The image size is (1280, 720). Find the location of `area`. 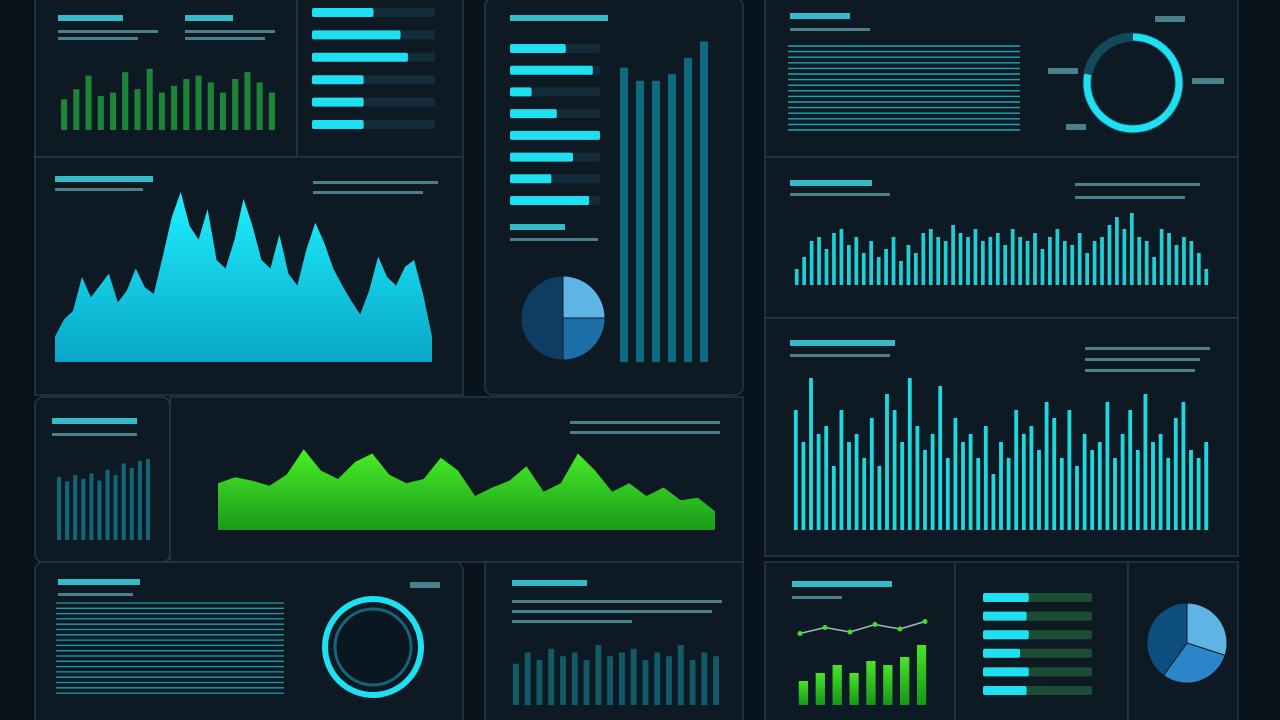

area is located at coordinates (466, 489).